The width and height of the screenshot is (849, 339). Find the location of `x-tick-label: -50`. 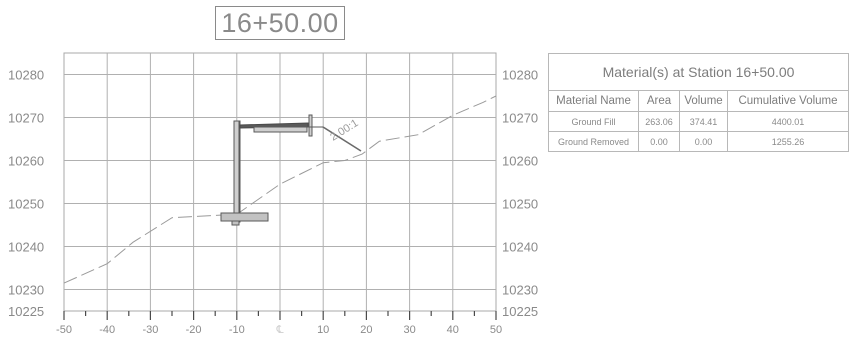

x-tick-label: -50 is located at coordinates (64, 330).